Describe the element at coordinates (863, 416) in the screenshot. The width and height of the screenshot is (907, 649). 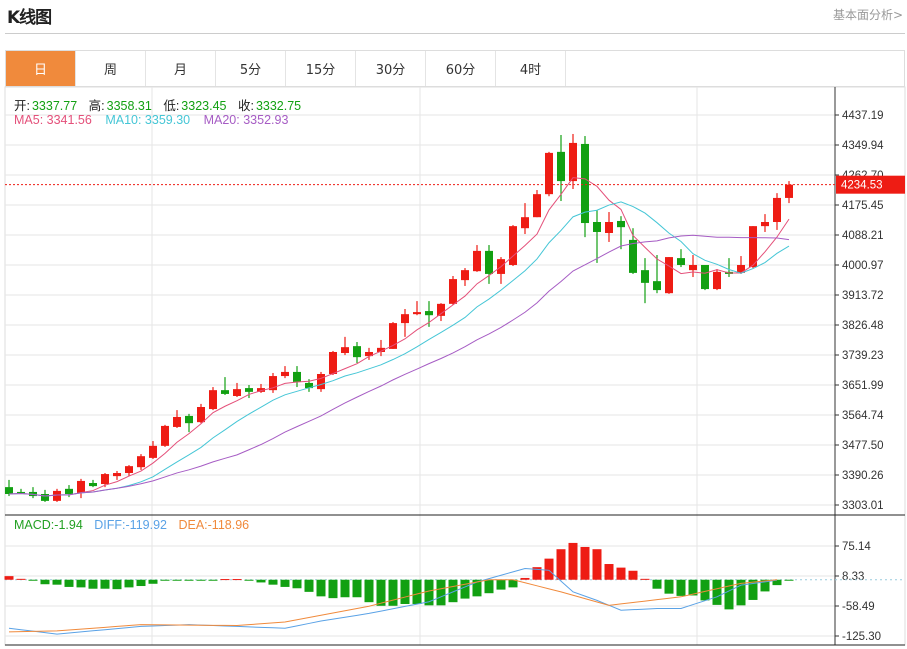
I see `price-tick-label: 3564.74` at that location.